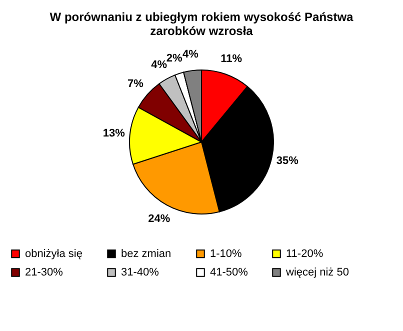 Image resolution: width=403 pixels, height=331 pixels. What do you see at coordinates (317, 272) in the screenshot?
I see `legend-label: więcej niż 50` at bounding box center [317, 272].